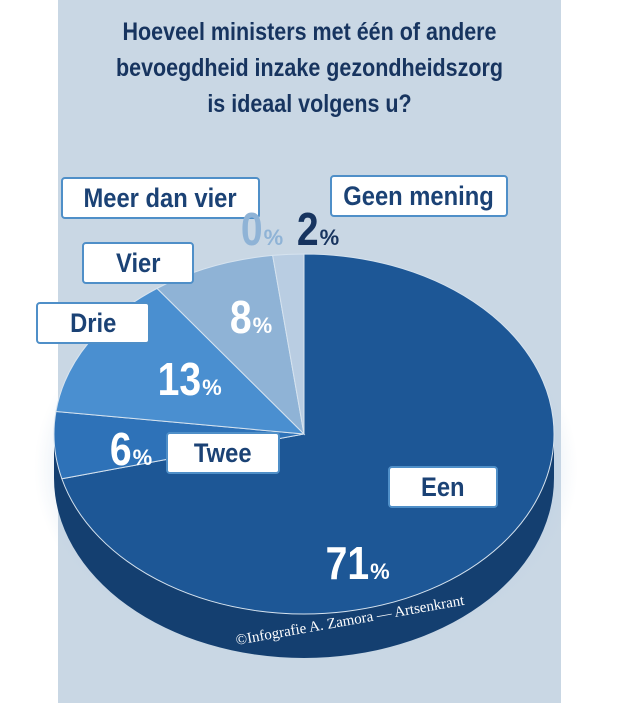 The image size is (619, 703). I want to click on value-een: 71%, so click(357, 563).